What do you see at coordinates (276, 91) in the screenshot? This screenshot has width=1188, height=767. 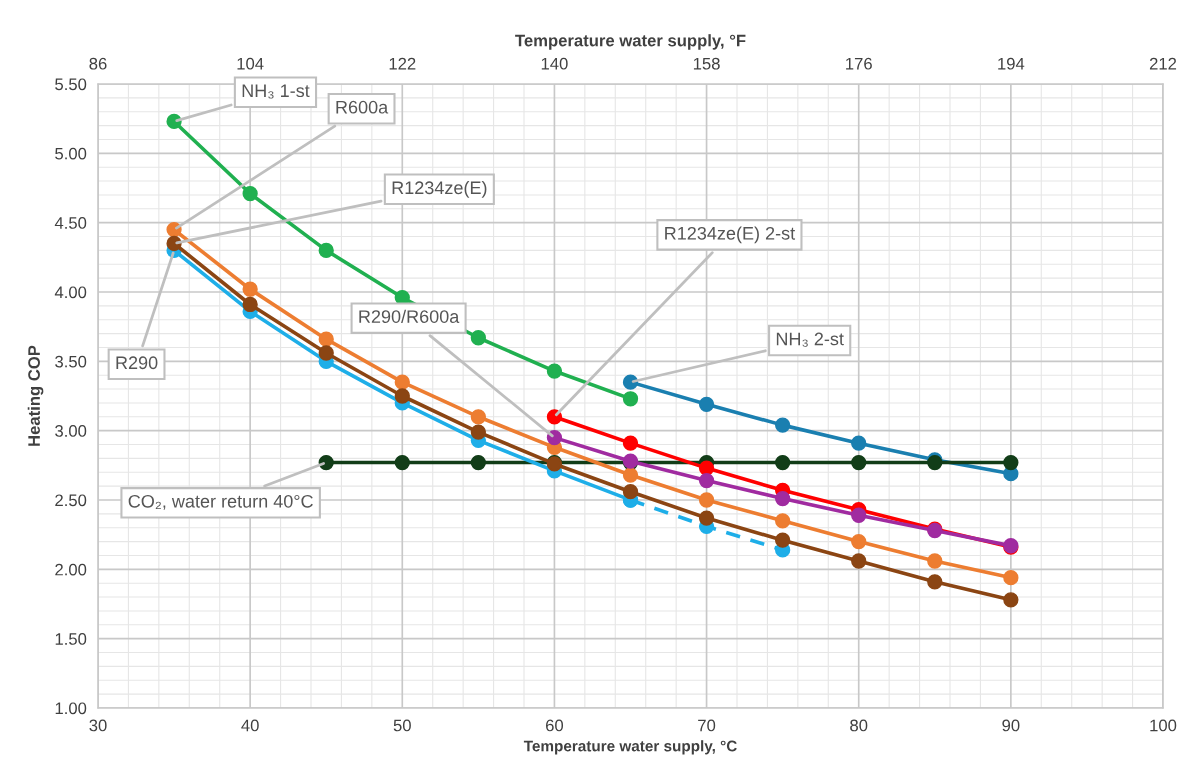 I see `text: NH₃ 1-st` at bounding box center [276, 91].